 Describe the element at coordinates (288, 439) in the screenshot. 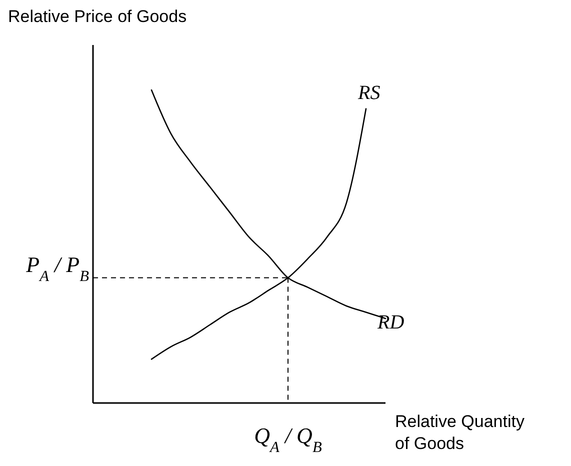

I see `text: Q$_{A}$ / Q$_{B}$` at that location.